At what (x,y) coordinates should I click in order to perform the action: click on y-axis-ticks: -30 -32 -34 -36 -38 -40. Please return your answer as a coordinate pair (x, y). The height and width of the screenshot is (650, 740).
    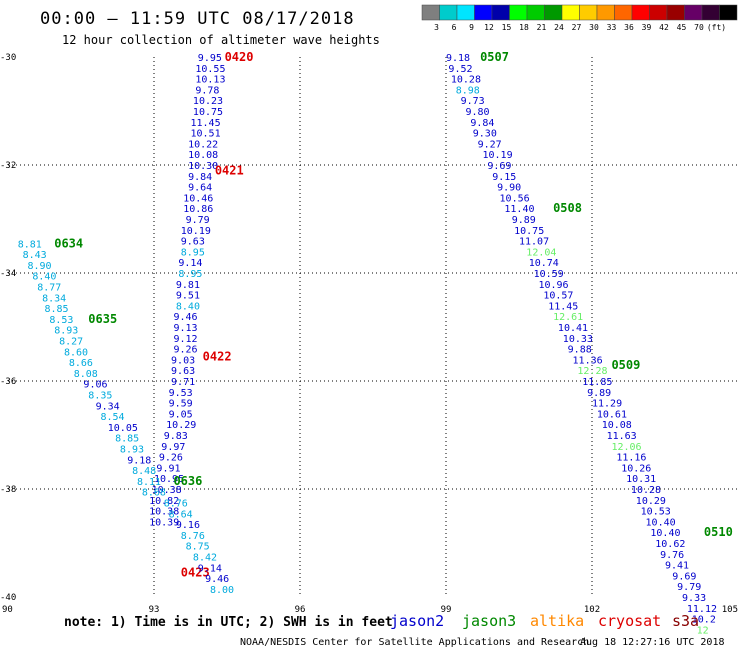
    Looking at the image, I should click on (8, 328).